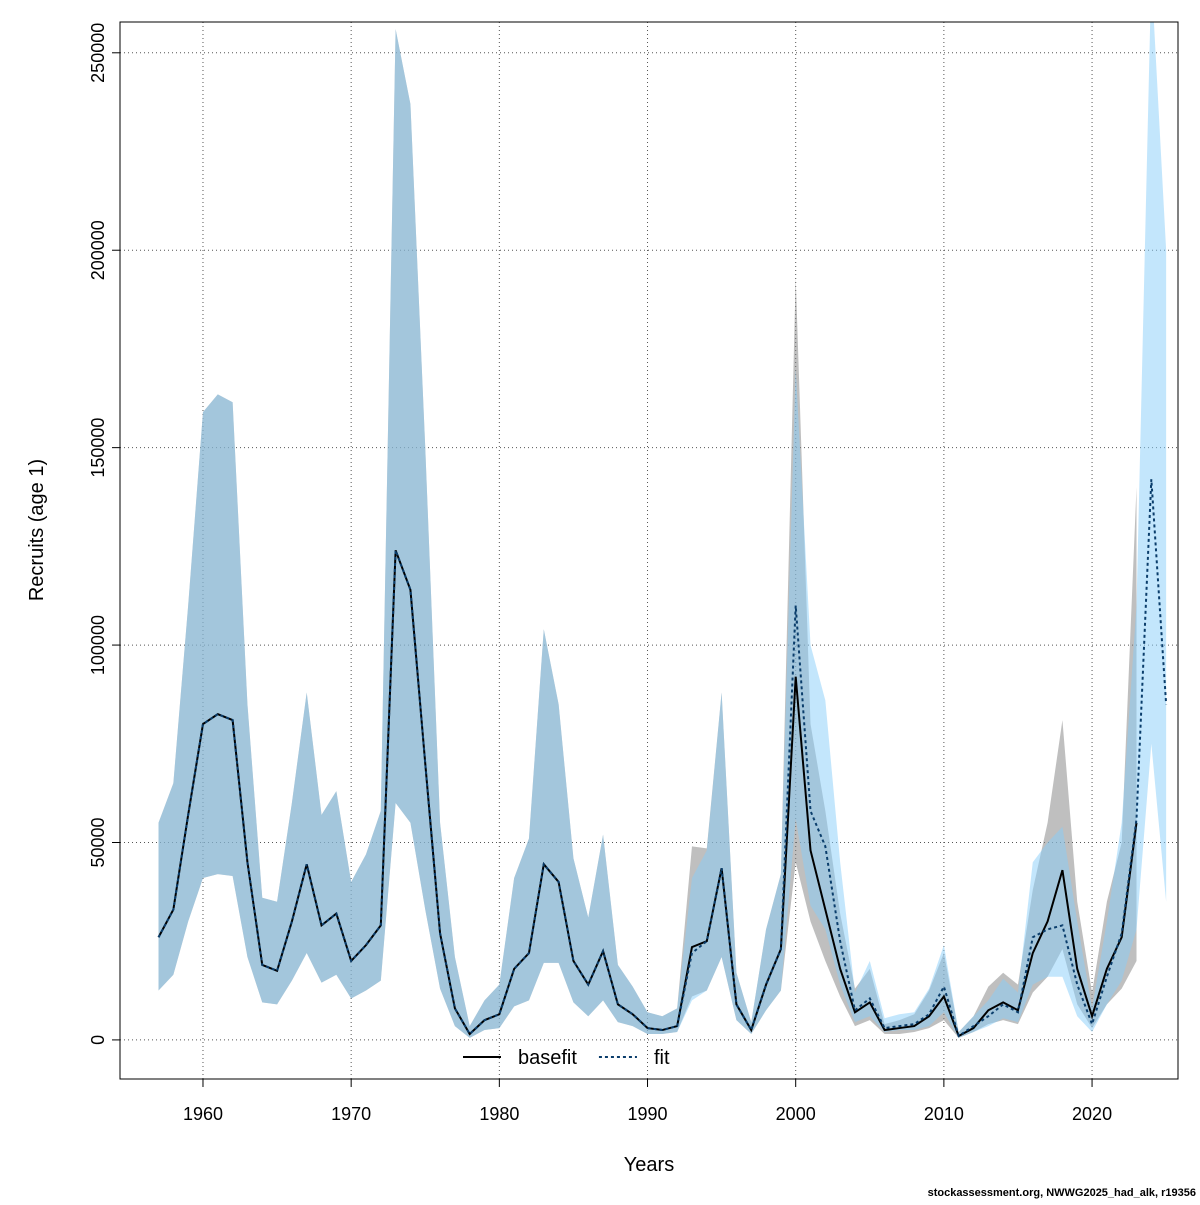 This screenshot has height=1205, width=1200. Describe the element at coordinates (647, 1114) in the screenshot. I see `x-tick-label: 1990` at that location.